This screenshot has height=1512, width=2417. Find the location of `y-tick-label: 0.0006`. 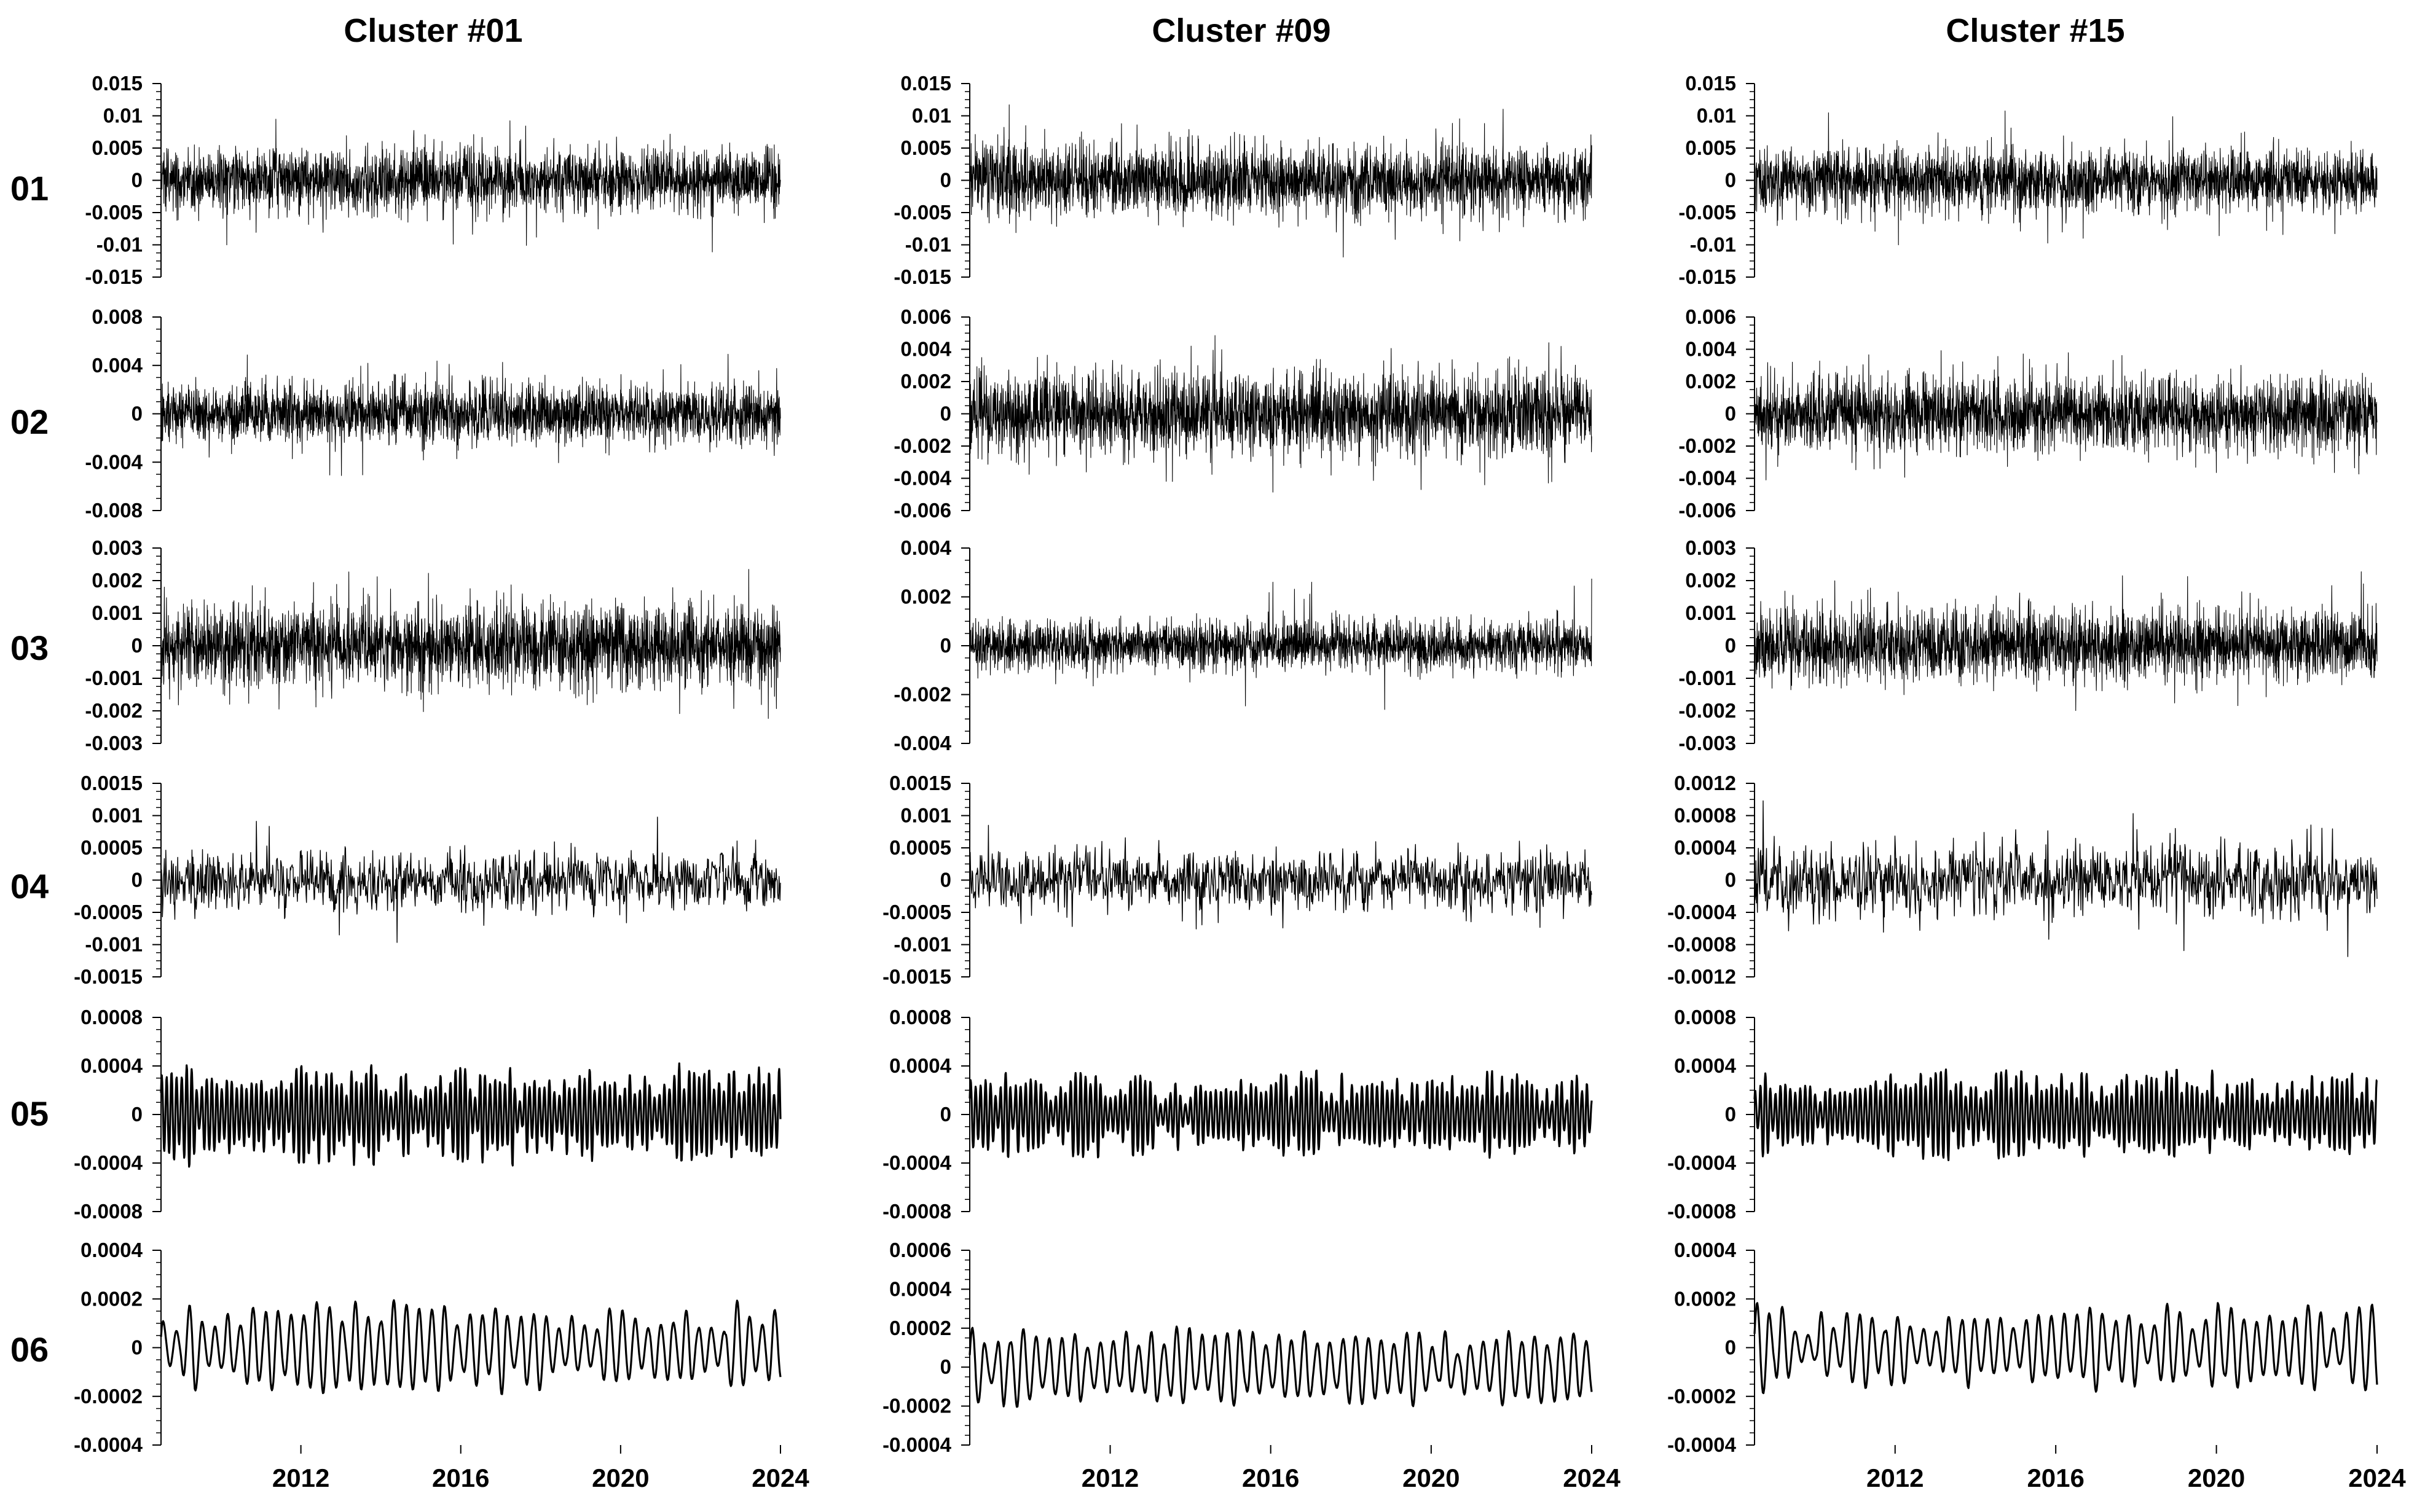

y-tick-label: 0.0006 is located at coordinates (920, 1250).